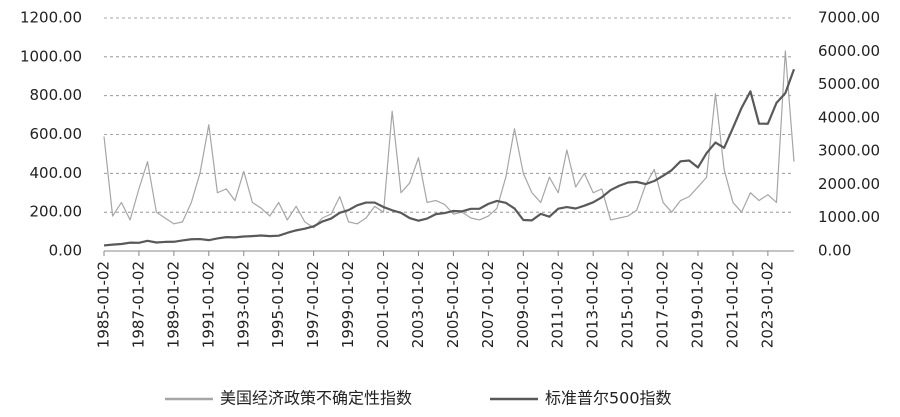 Image resolution: width=900 pixels, height=417 pixels. I want to click on y2-tick-label: 3000.00, so click(849, 151).